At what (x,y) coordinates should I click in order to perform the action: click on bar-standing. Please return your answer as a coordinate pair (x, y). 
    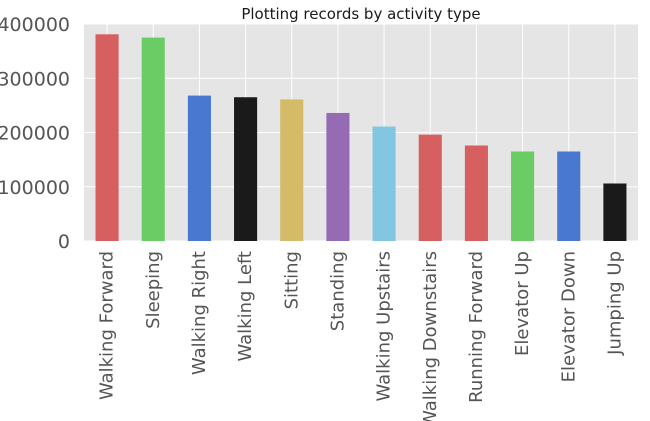
    Looking at the image, I should click on (338, 176).